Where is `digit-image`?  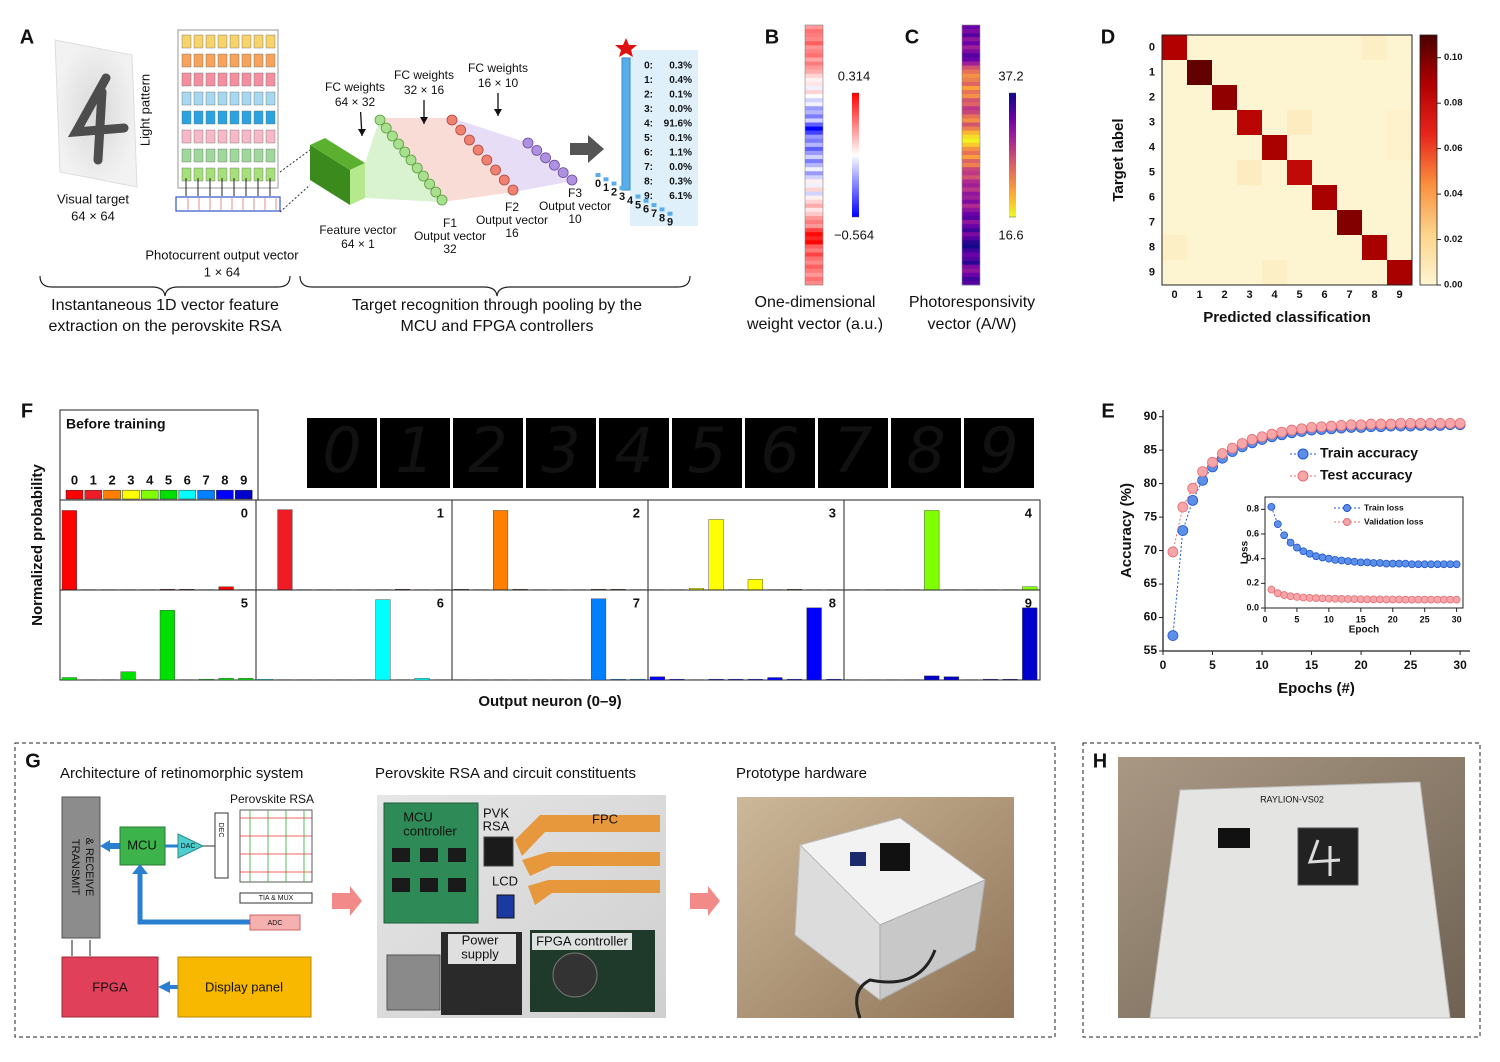 digit-image is located at coordinates (634, 453).